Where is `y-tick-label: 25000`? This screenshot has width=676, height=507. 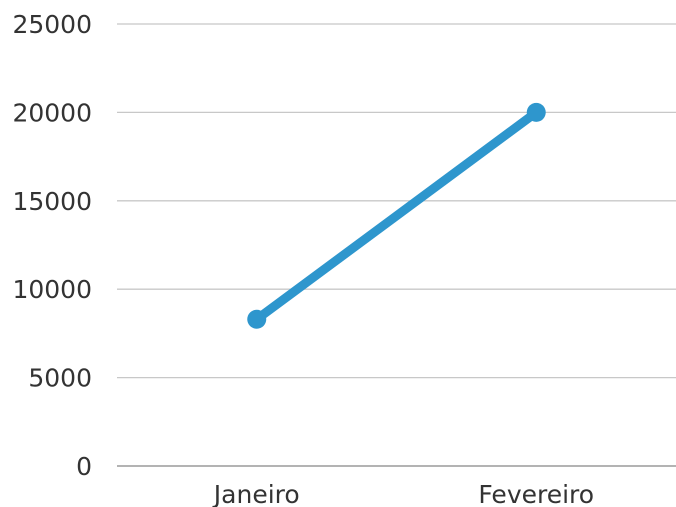
y-tick-label: 25000 is located at coordinates (52, 24).